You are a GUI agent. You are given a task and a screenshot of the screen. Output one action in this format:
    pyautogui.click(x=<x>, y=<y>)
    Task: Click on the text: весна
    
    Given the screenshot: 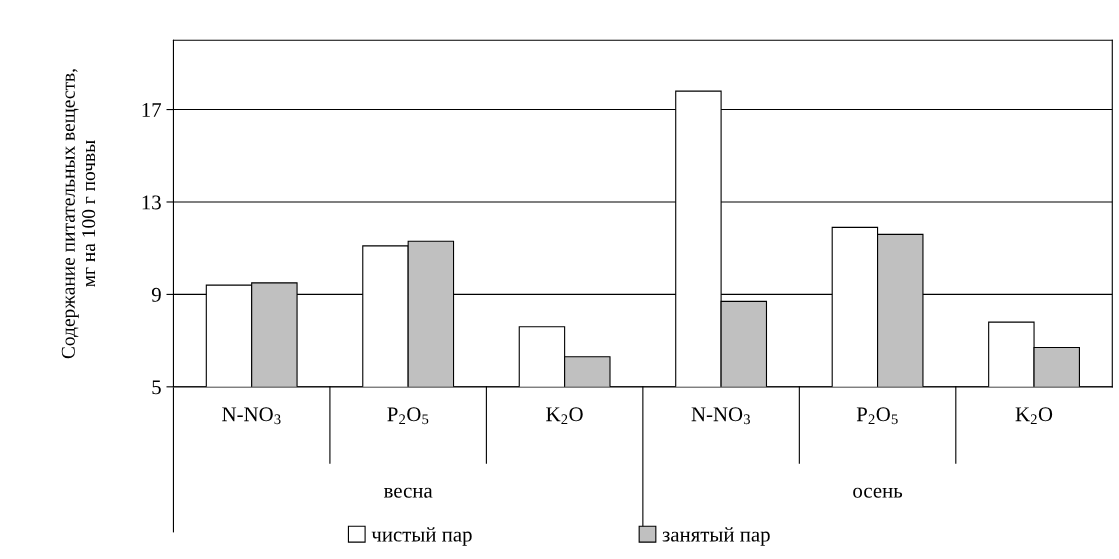 What is the action you would take?
    pyautogui.click(x=408, y=492)
    